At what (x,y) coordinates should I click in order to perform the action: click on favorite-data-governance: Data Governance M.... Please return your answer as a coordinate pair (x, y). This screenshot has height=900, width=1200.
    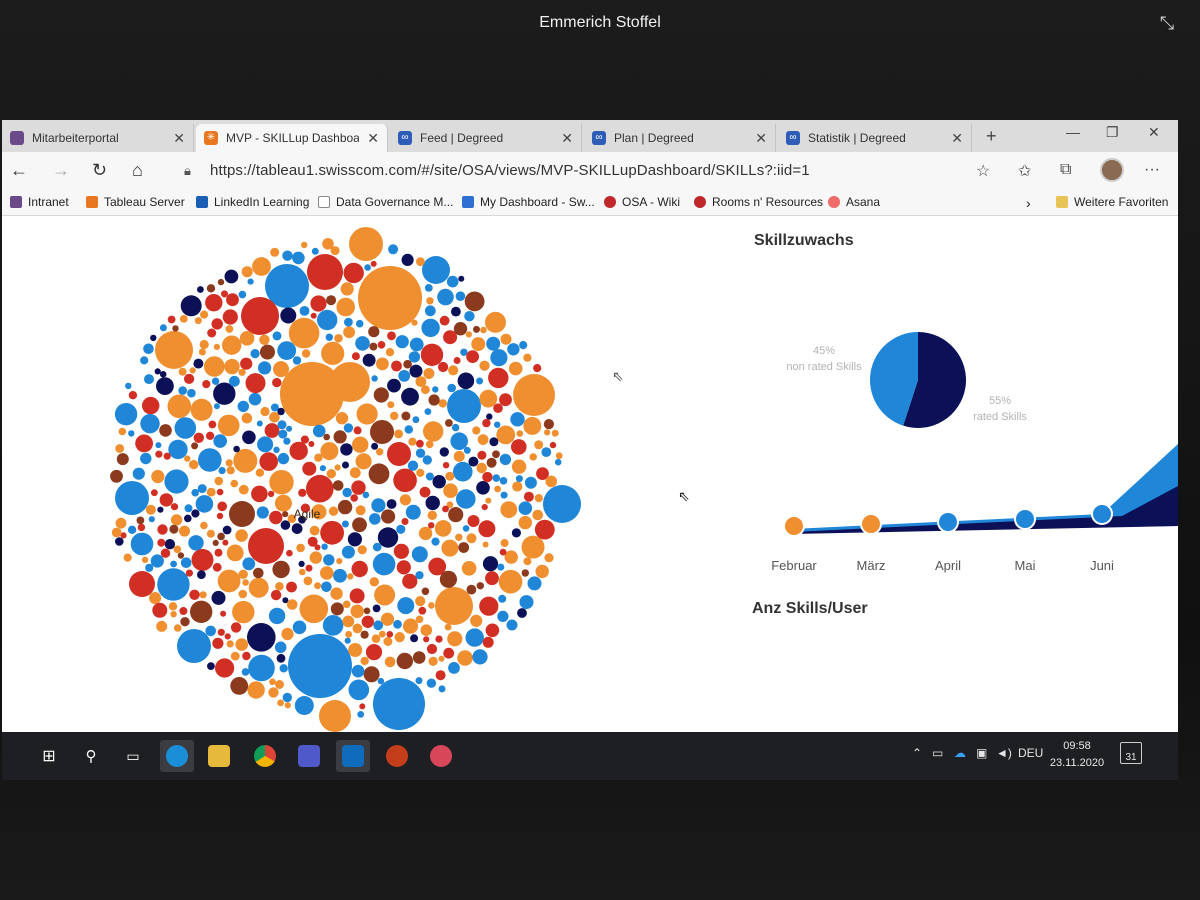
    Looking at the image, I should click on (385, 202).